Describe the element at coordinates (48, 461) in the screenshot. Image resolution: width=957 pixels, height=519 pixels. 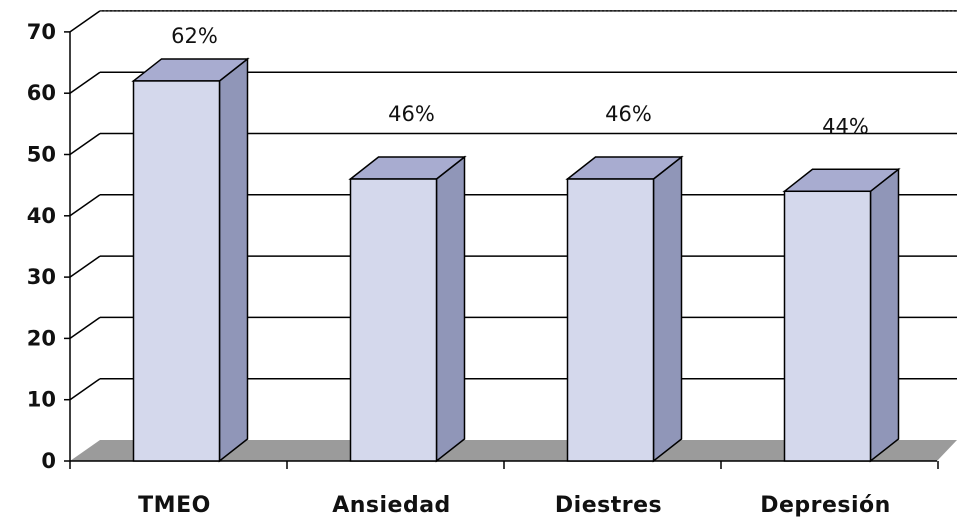
I see `y-tick-label: 0` at that location.